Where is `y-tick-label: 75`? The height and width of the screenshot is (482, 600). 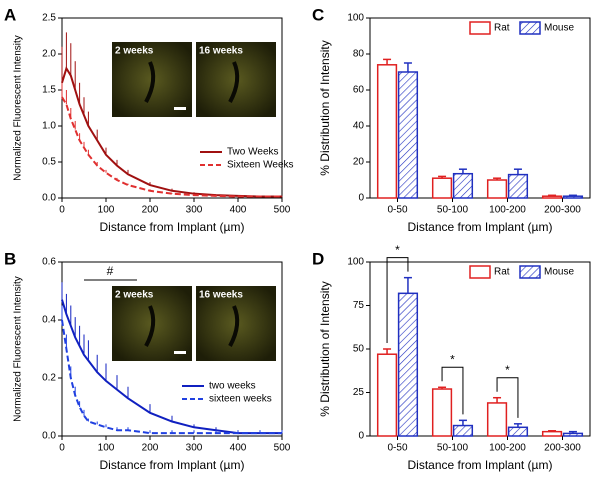 y-tick-label: 75 is located at coordinates (359, 305).